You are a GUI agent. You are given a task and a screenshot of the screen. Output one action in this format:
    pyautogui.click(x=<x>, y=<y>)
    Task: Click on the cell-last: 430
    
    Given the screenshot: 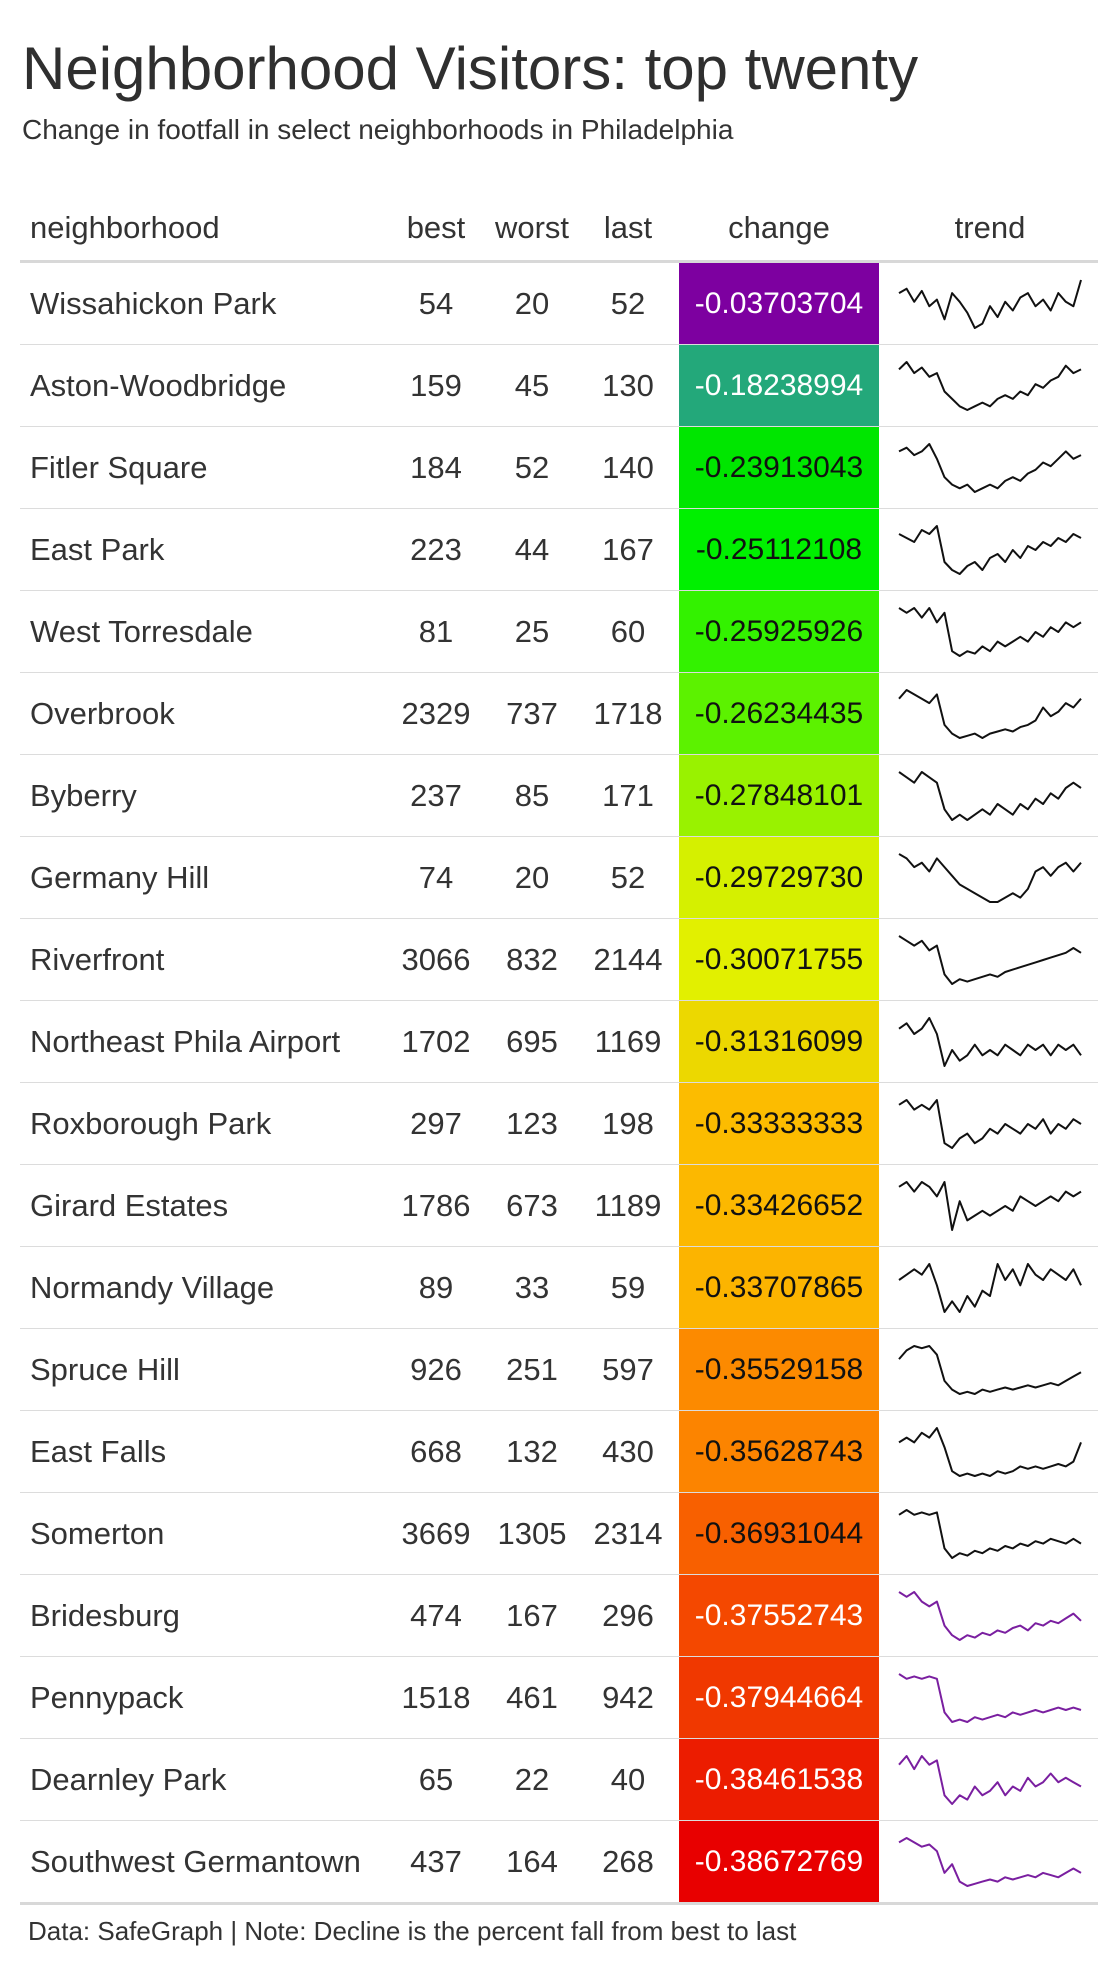 What is the action you would take?
    pyautogui.click(x=628, y=1451)
    